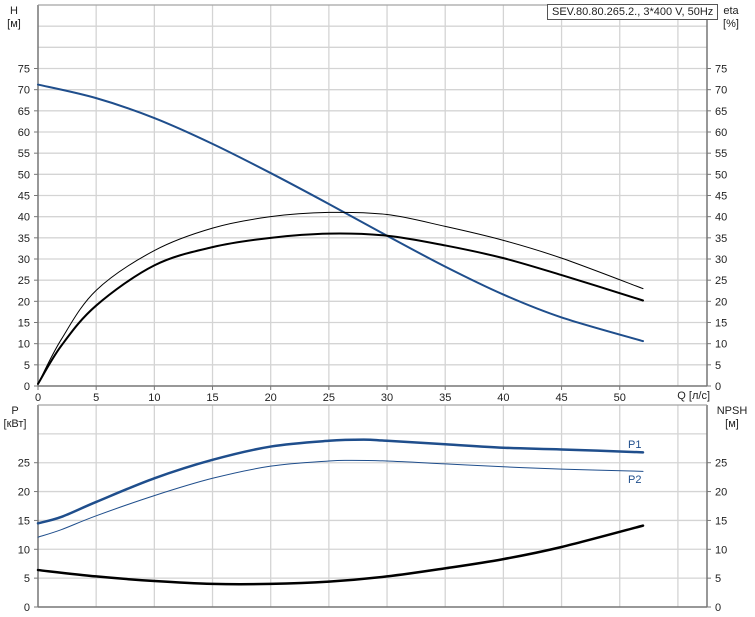 The height and width of the screenshot is (617, 755). What do you see at coordinates (721, 112) in the screenshot?
I see `y-tick-label-right: 65` at bounding box center [721, 112].